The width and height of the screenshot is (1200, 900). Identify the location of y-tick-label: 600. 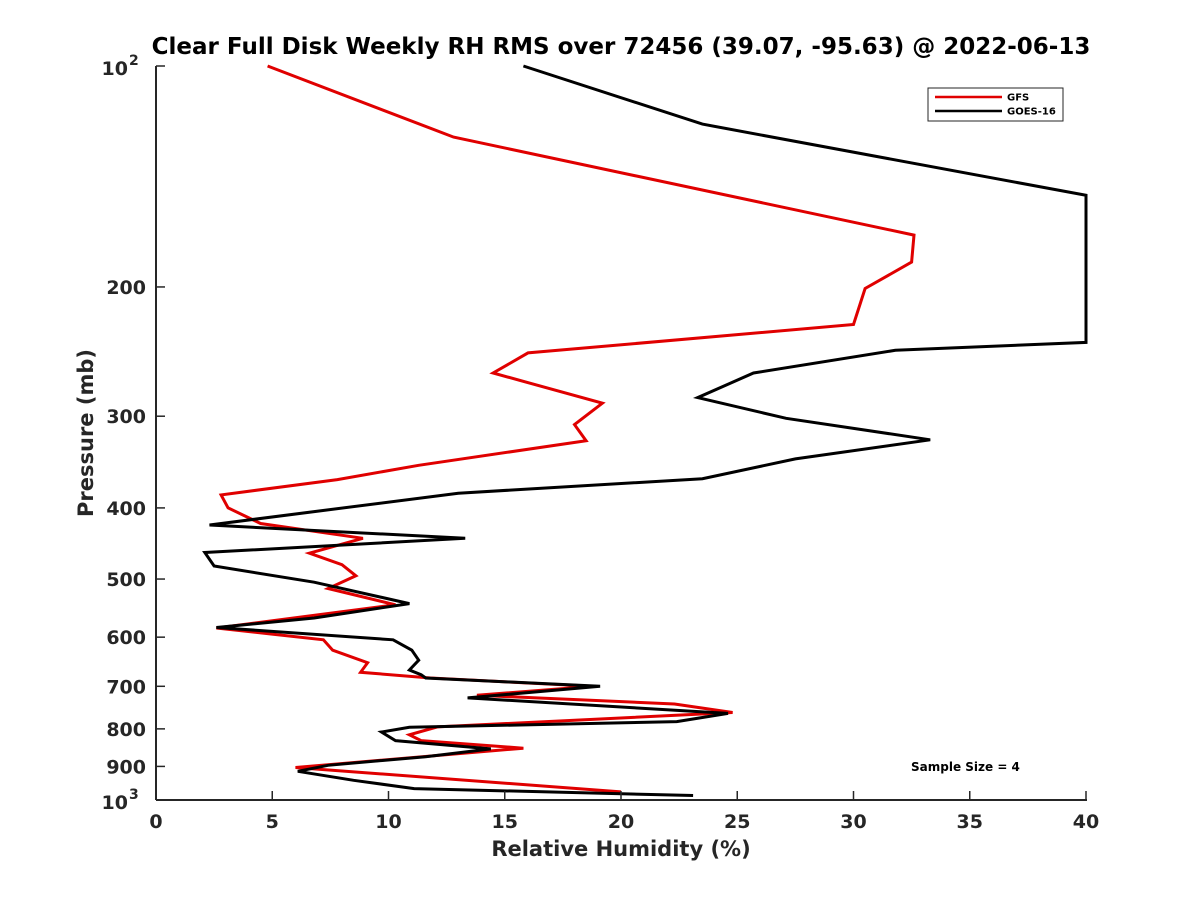
(126, 638).